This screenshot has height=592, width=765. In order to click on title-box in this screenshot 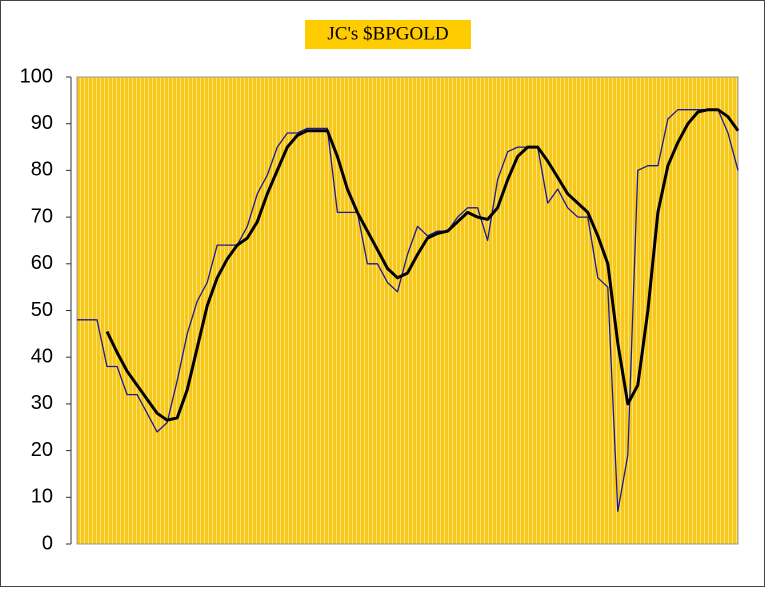, I will do `click(388, 34)`.